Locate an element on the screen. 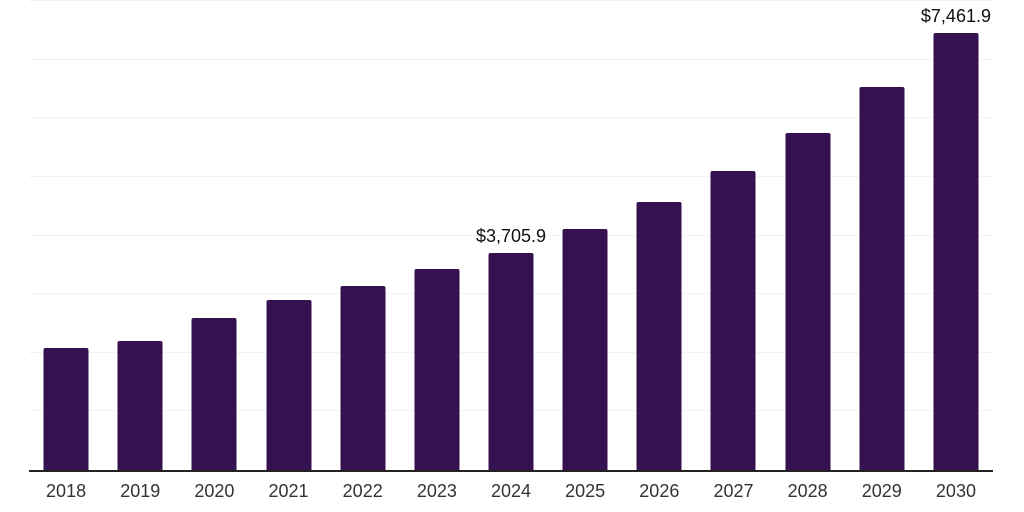  bar-2023 is located at coordinates (437, 369).